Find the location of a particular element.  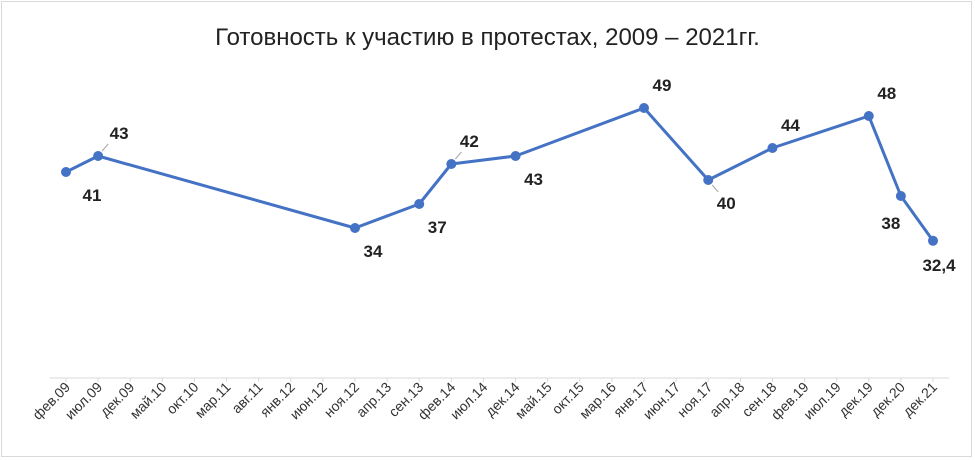

x-tick-label: июн.12 is located at coordinates (309, 401).